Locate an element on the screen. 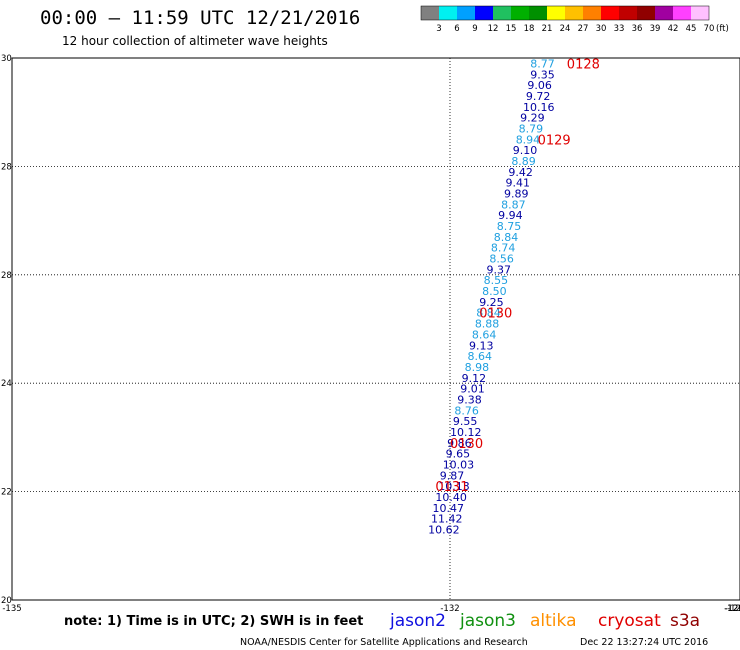  y-tick-label: 20 is located at coordinates (6, 601).